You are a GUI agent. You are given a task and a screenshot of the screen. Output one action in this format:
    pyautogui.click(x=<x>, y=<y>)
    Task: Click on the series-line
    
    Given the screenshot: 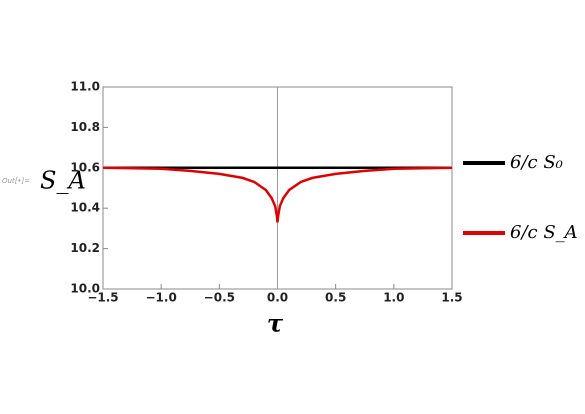 What is the action you would take?
    pyautogui.click(x=277, y=194)
    